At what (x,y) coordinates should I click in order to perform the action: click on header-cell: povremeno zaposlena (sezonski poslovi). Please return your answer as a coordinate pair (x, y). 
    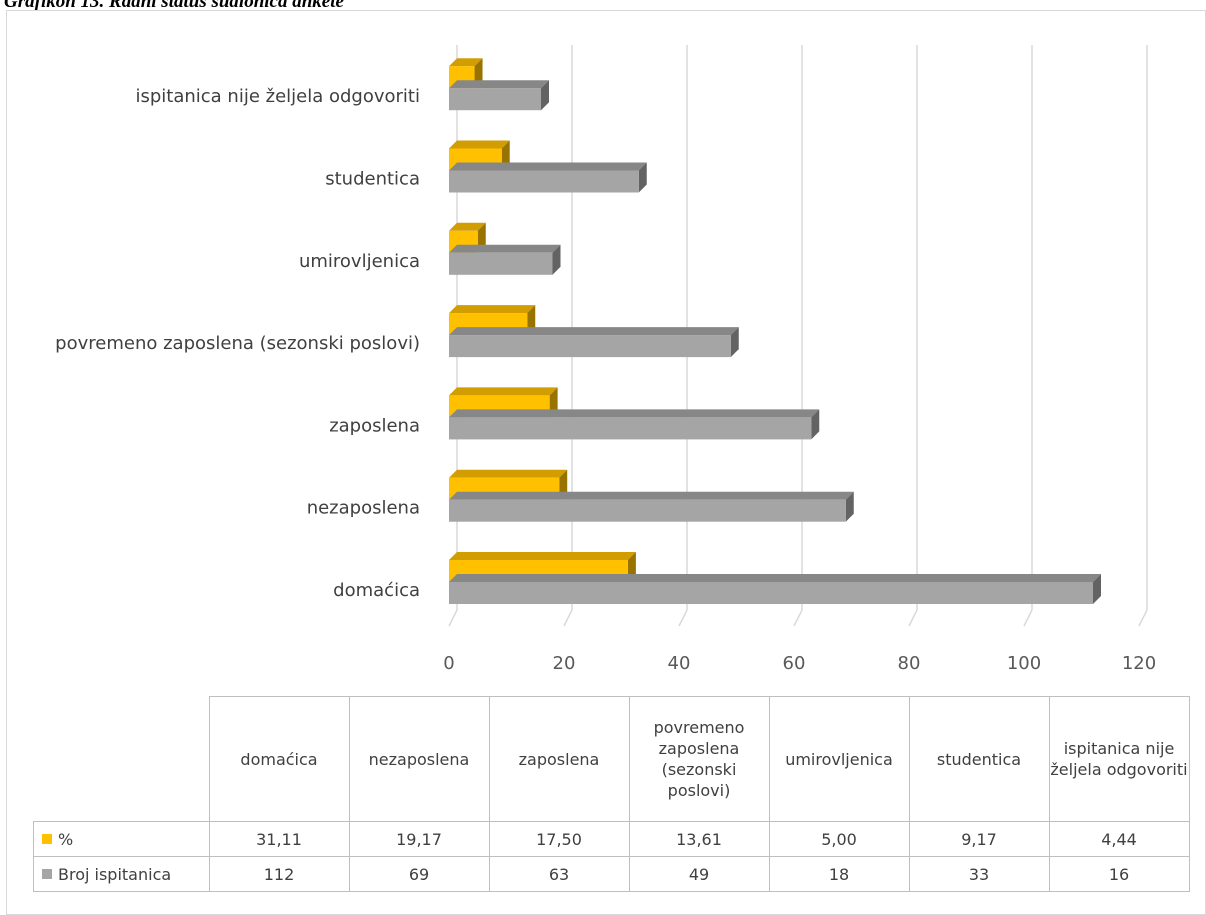
    Looking at the image, I should click on (699, 759).